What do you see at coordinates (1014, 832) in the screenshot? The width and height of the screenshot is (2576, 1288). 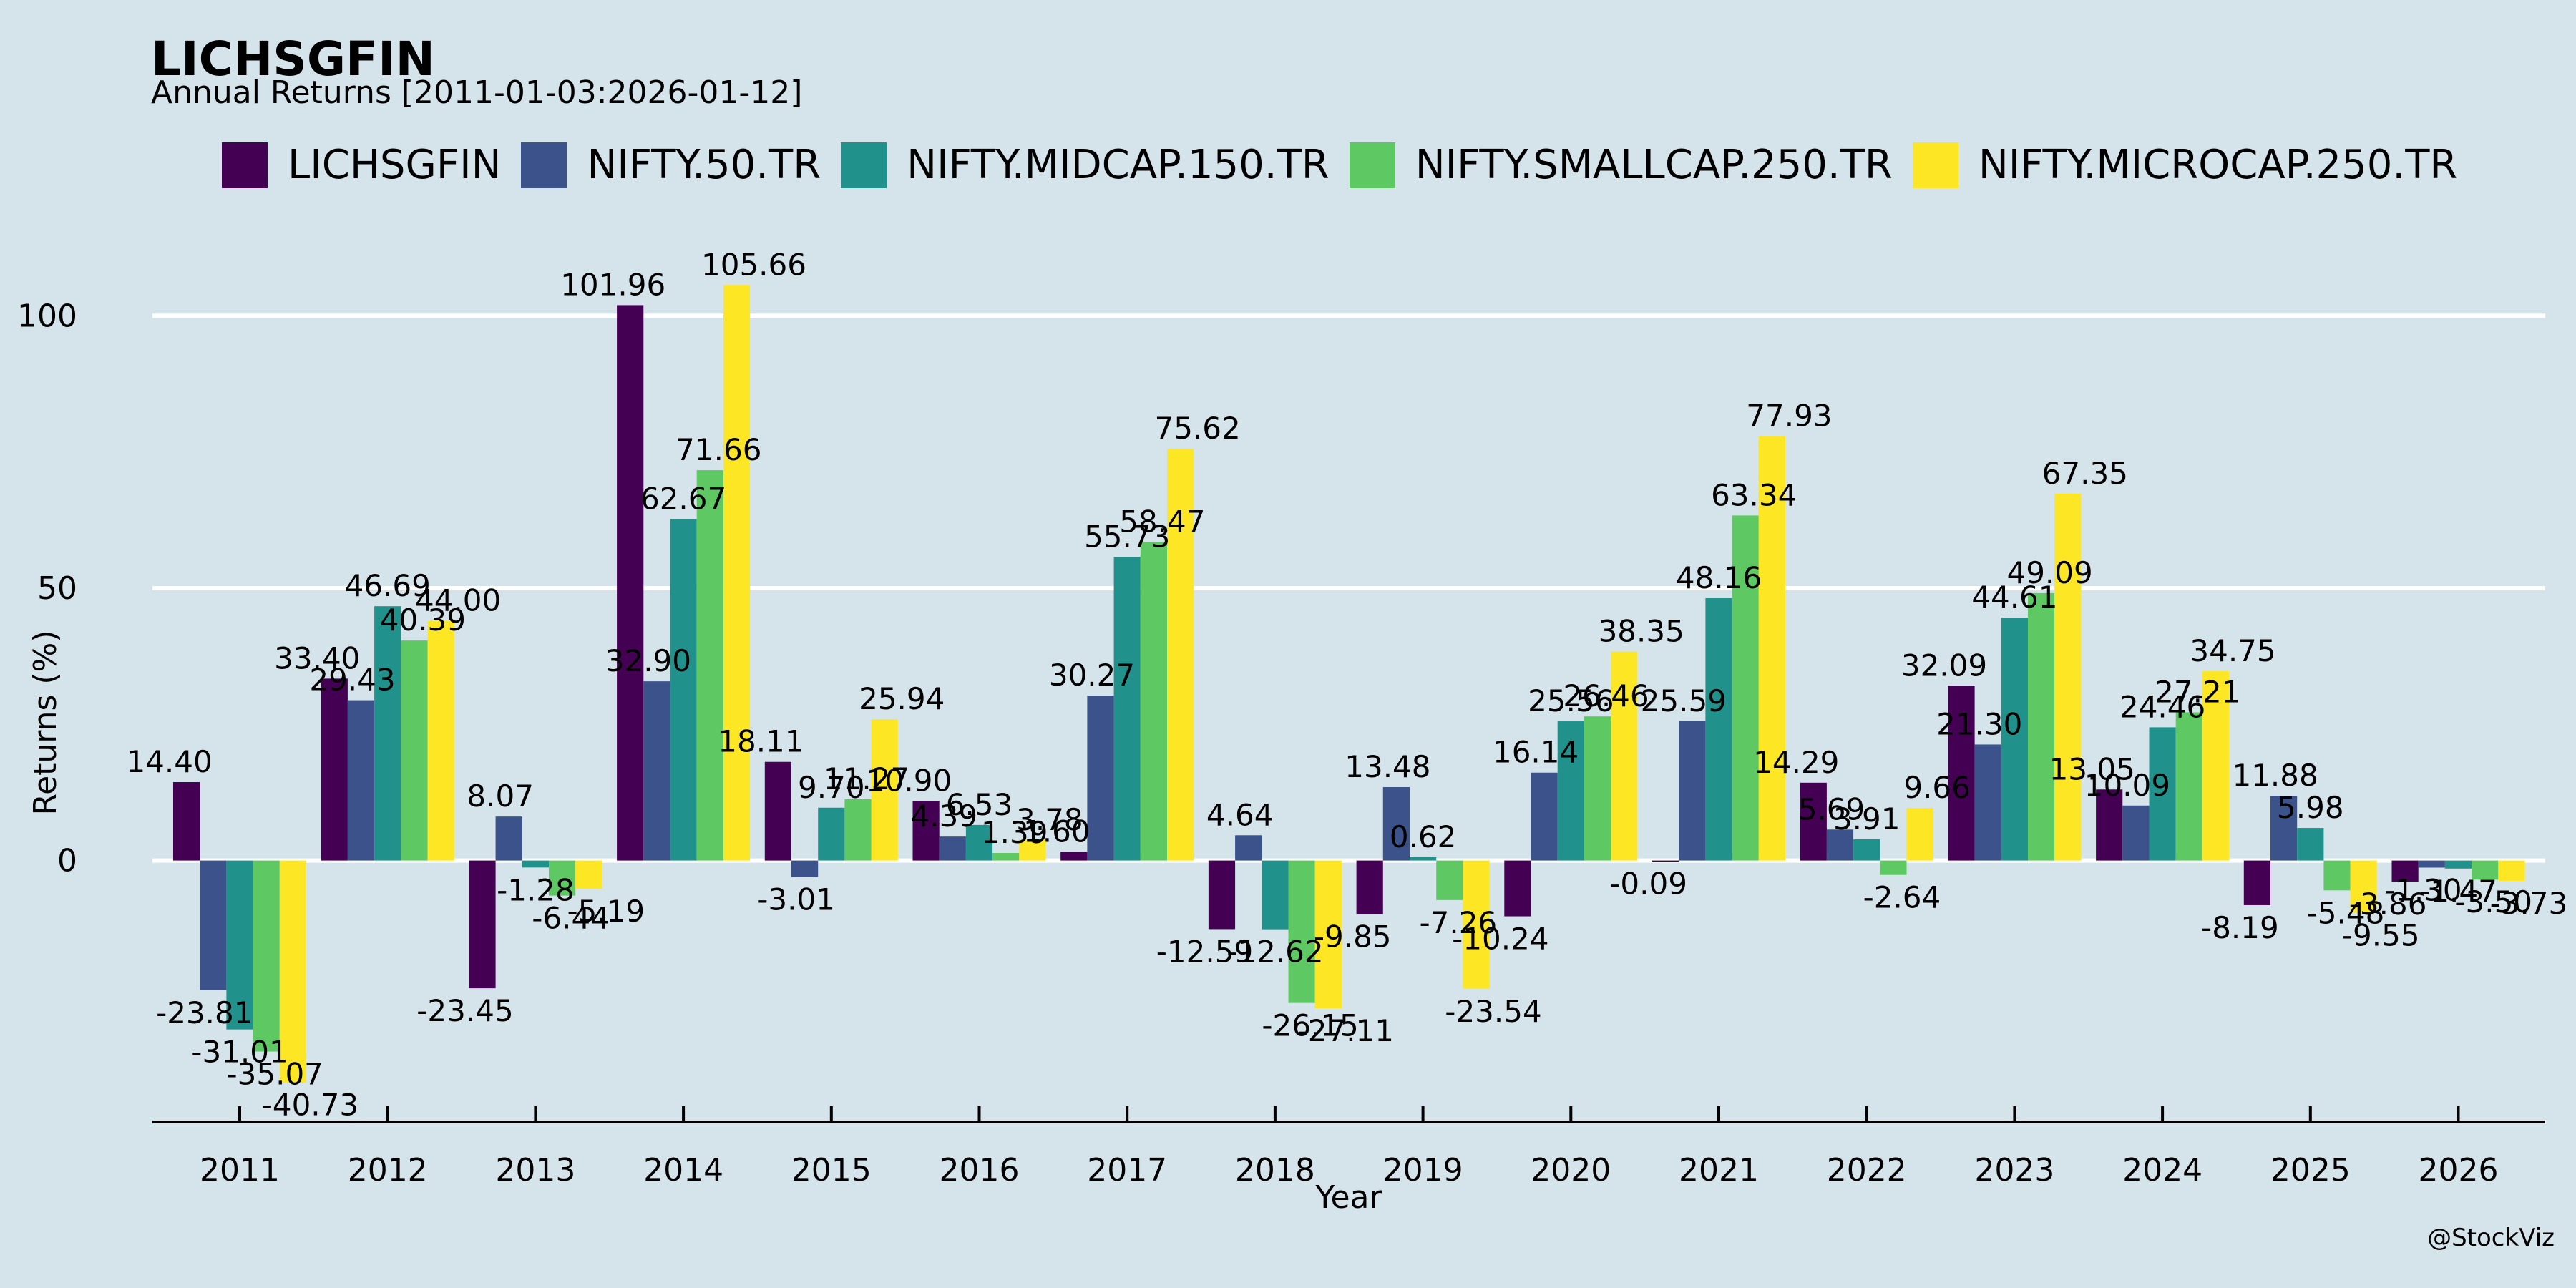 I see `data-label: 1.39` at bounding box center [1014, 832].